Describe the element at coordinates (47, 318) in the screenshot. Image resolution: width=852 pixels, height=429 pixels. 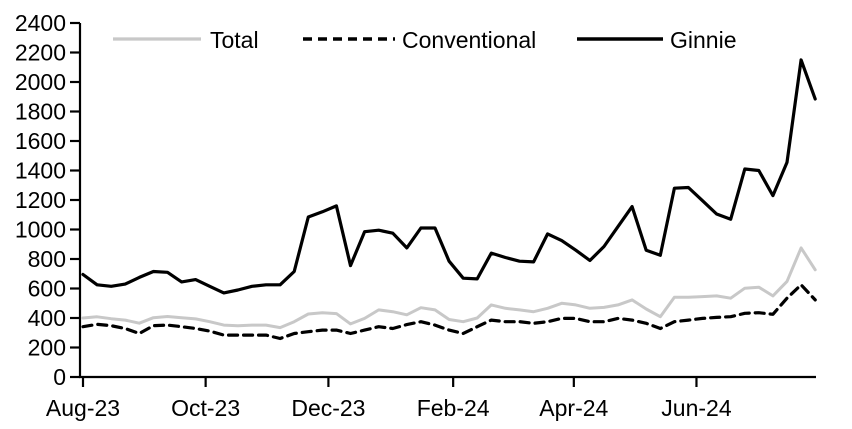
I see `y-axis-tick-label: 400` at that location.